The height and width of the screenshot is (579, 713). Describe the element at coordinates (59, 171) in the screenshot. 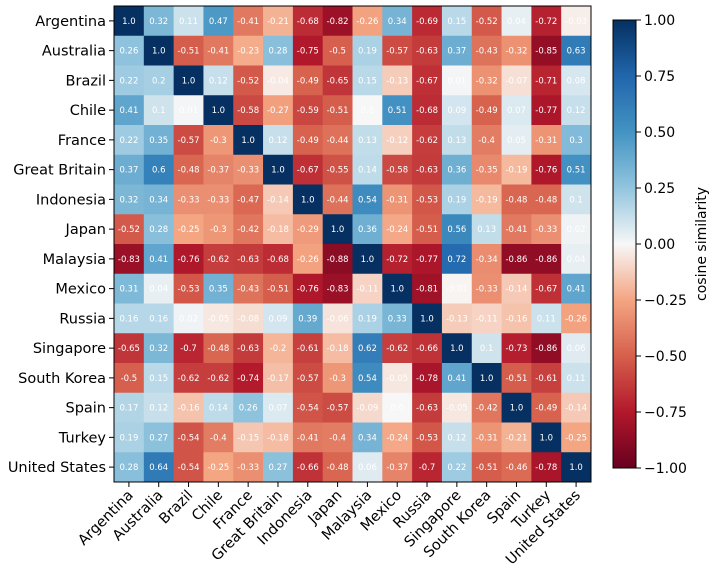

I see `y-tick-label: Great Britain` at that location.